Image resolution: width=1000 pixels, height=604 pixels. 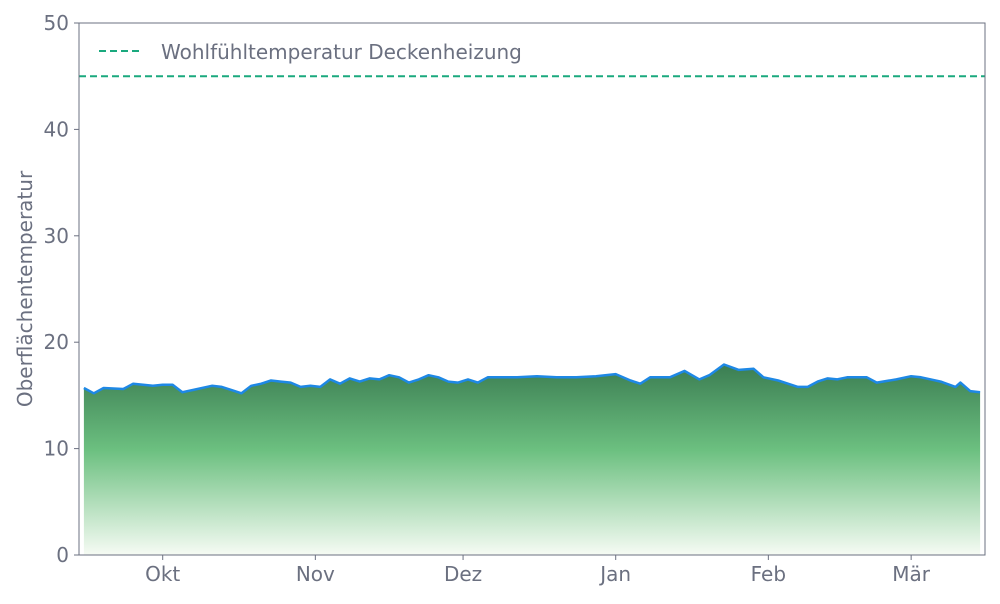 What do you see at coordinates (538, 570) in the screenshot?
I see `x-axis: Okt Nov Dez Jan Feb Mär` at bounding box center [538, 570].